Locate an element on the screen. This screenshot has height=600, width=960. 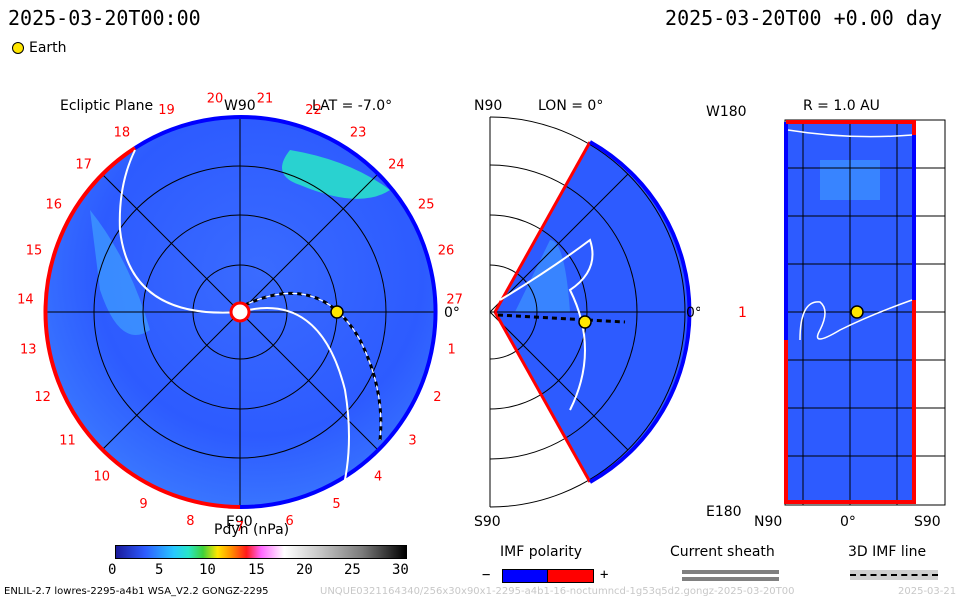
sector-number: 2 is located at coordinates (437, 397).